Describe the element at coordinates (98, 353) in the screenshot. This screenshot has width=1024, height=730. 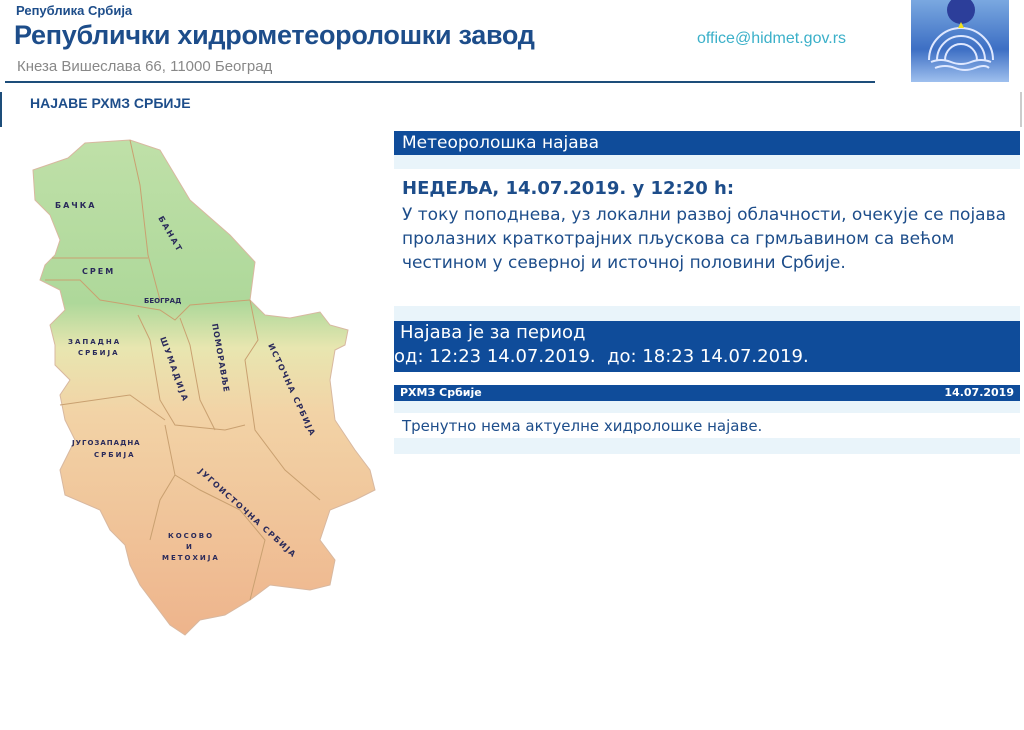
I see `region-label-zapadna-srbija: СРБИЈА` at that location.